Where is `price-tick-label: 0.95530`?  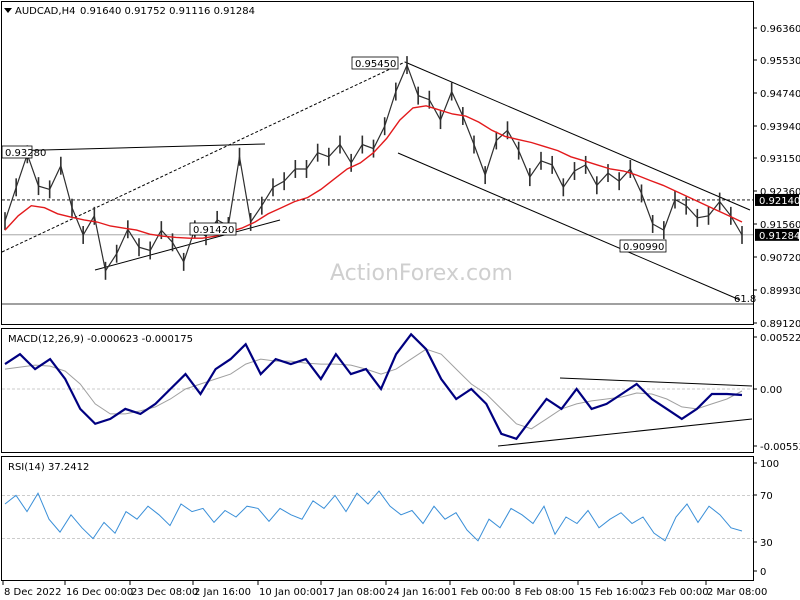
price-tick-label: 0.95530 is located at coordinates (780, 61).